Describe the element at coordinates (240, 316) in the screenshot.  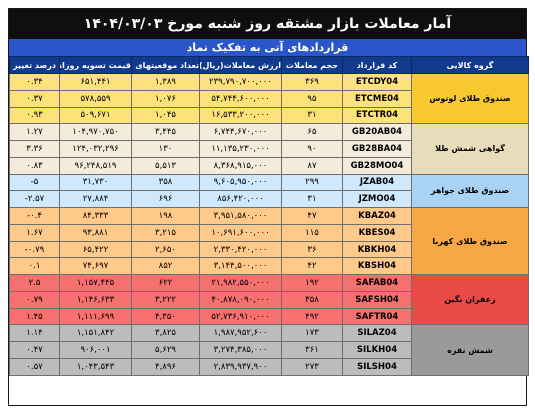
I see `value-cell: ۵۲,۷۳۶,۹۱۰,۰۰۰` at that location.